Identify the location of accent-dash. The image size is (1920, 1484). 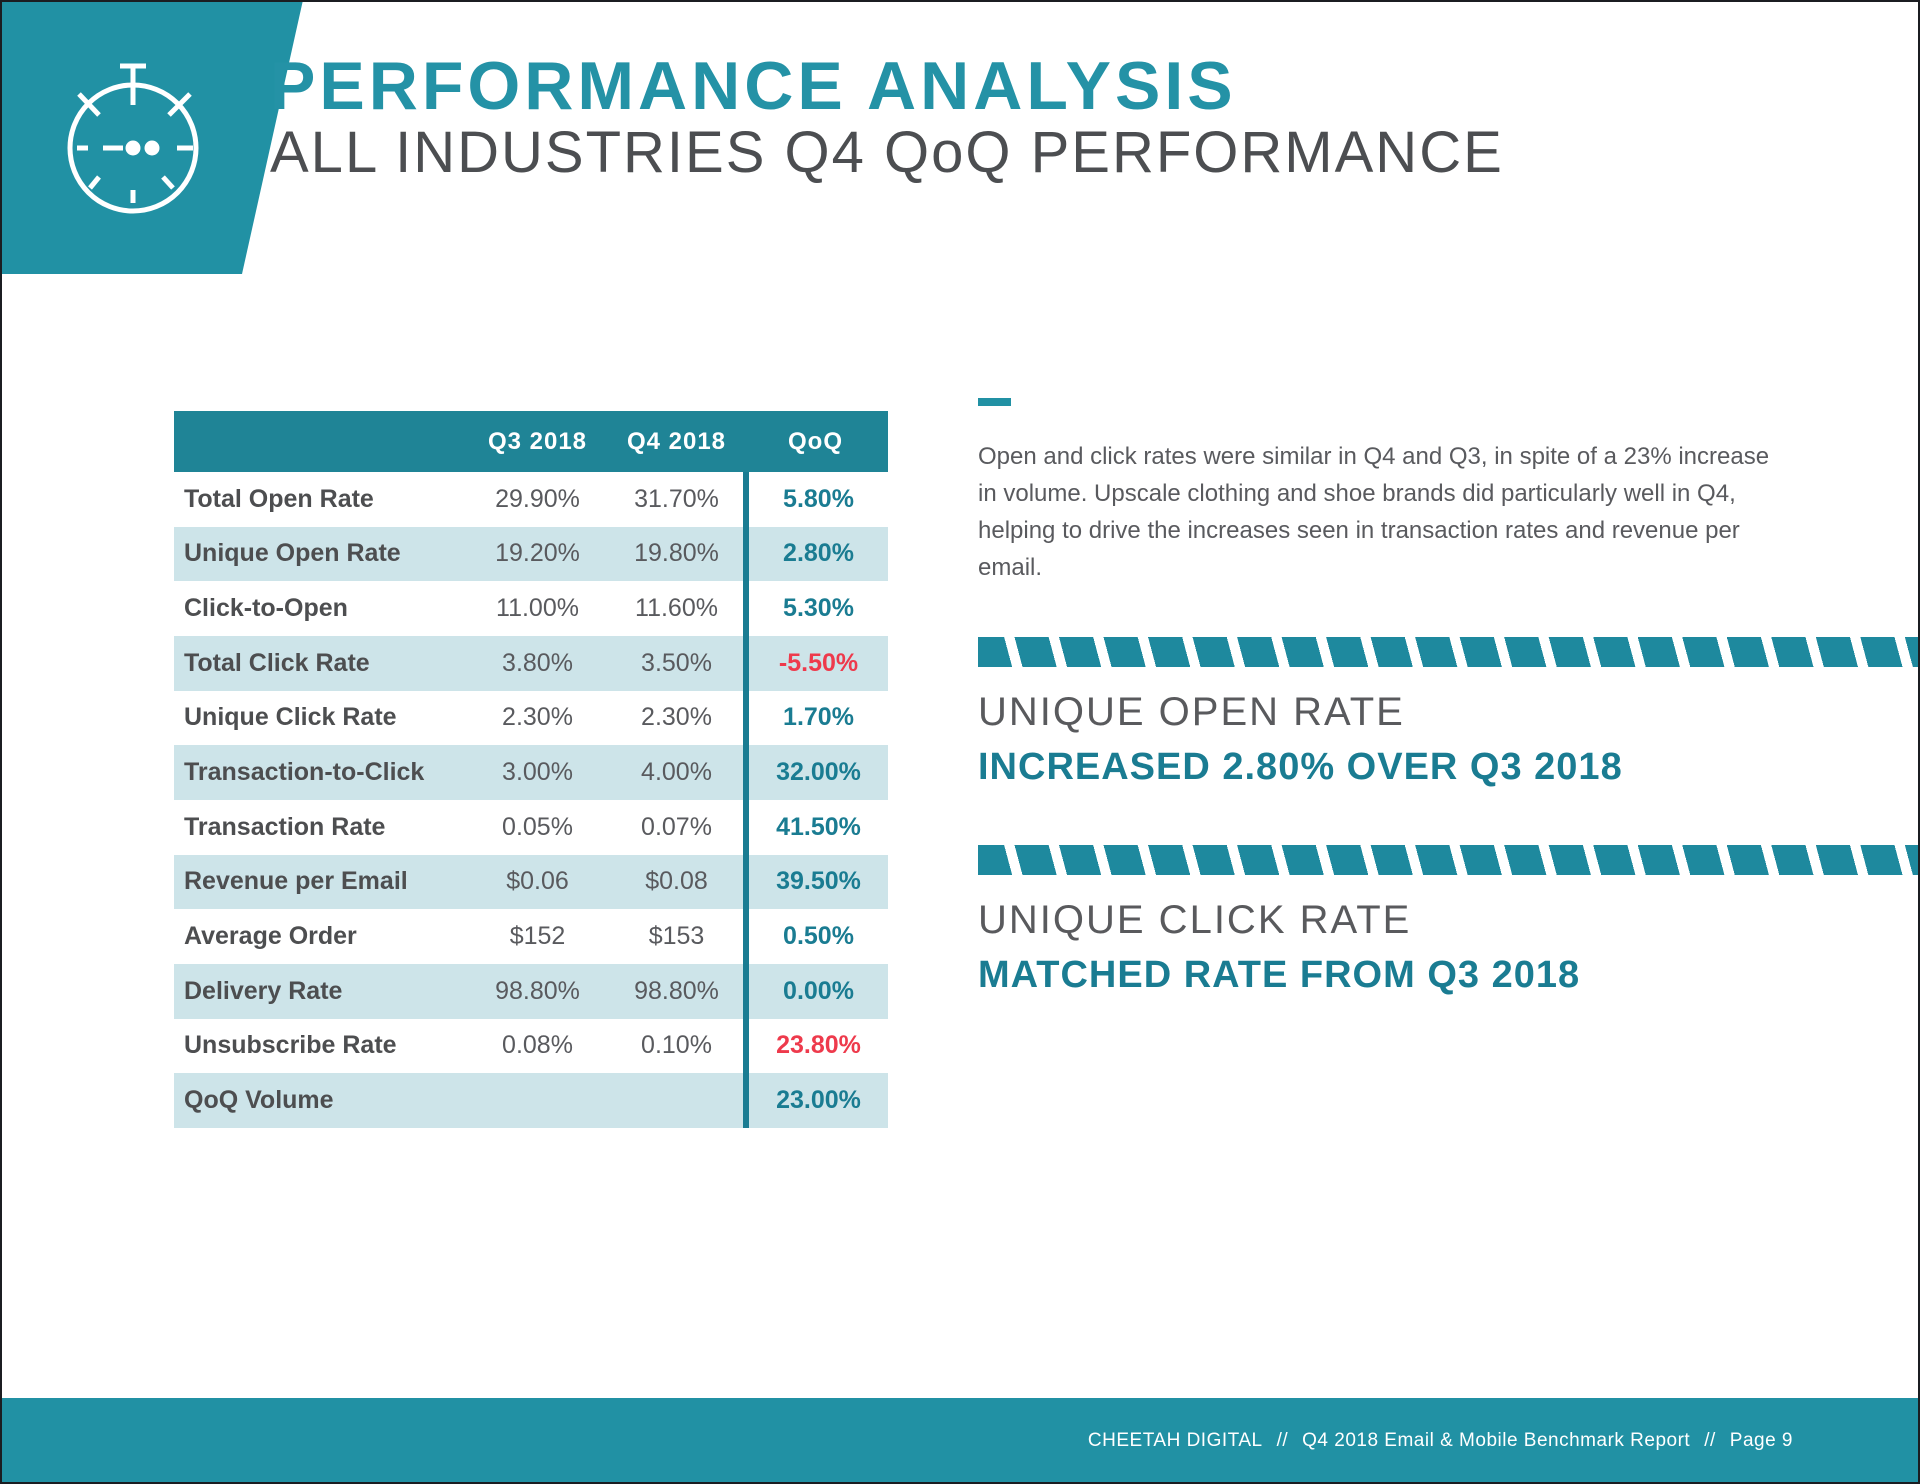
(994, 402).